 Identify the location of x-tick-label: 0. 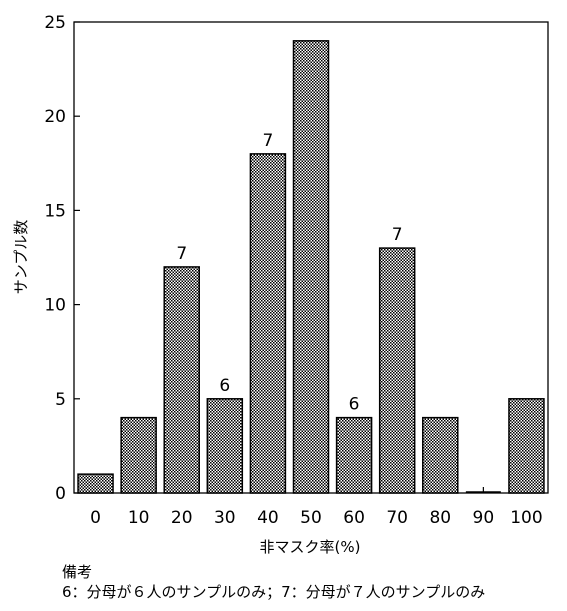
(95, 518).